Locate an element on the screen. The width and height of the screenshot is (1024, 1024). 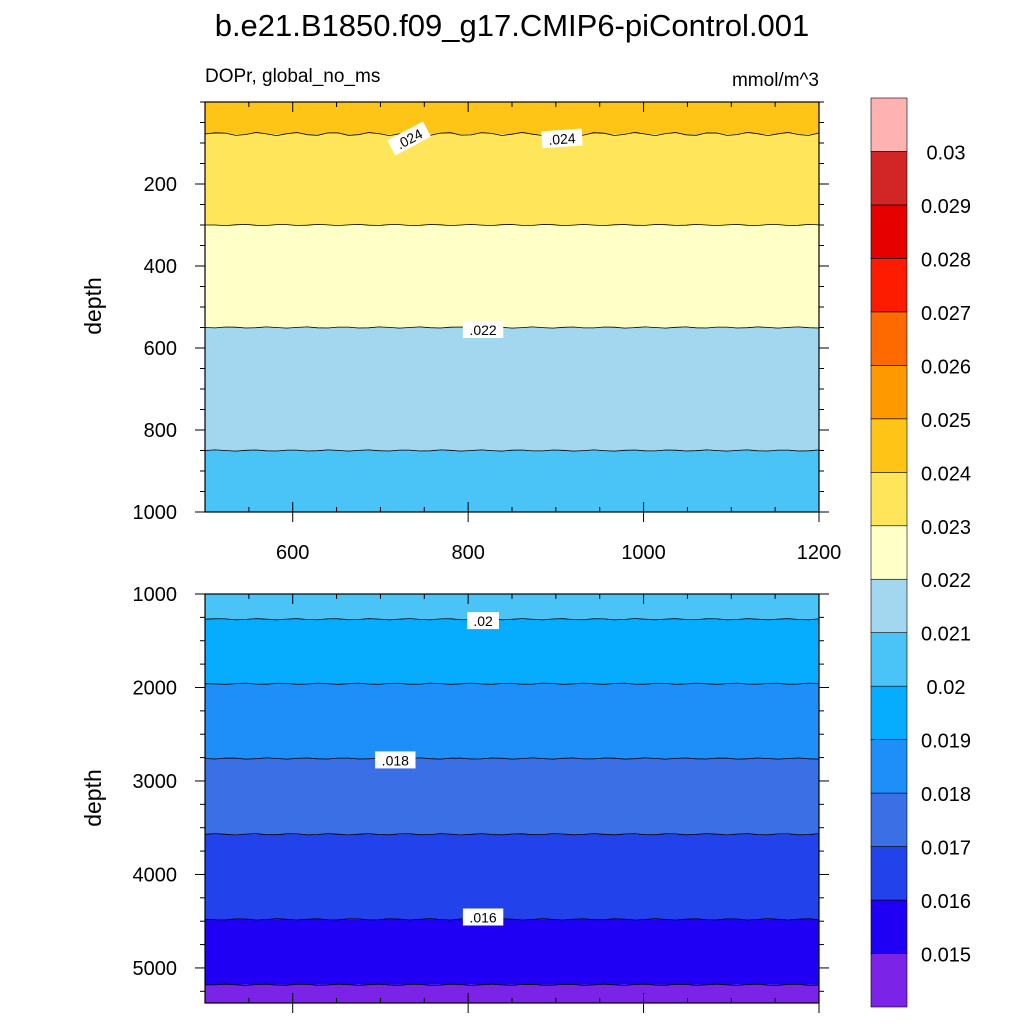
x-tick-label: 600 is located at coordinates (292, 553).